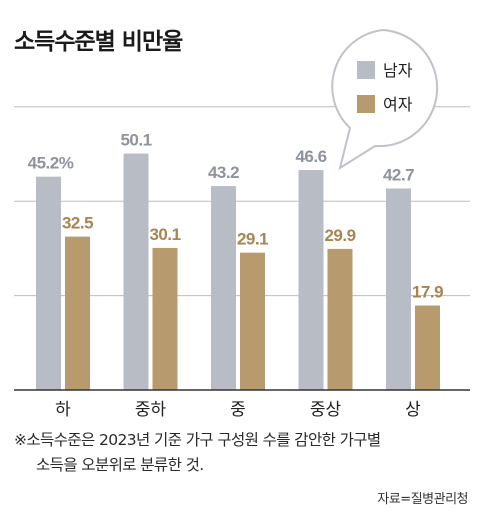 The image size is (480, 519). I want to click on data-label: 46.6, so click(310, 156).